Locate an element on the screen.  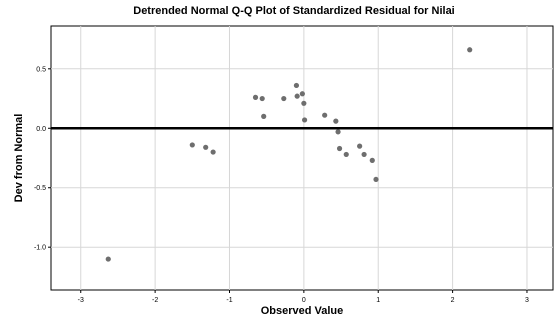
y-tick-label: -1.0 is located at coordinates (40, 248).